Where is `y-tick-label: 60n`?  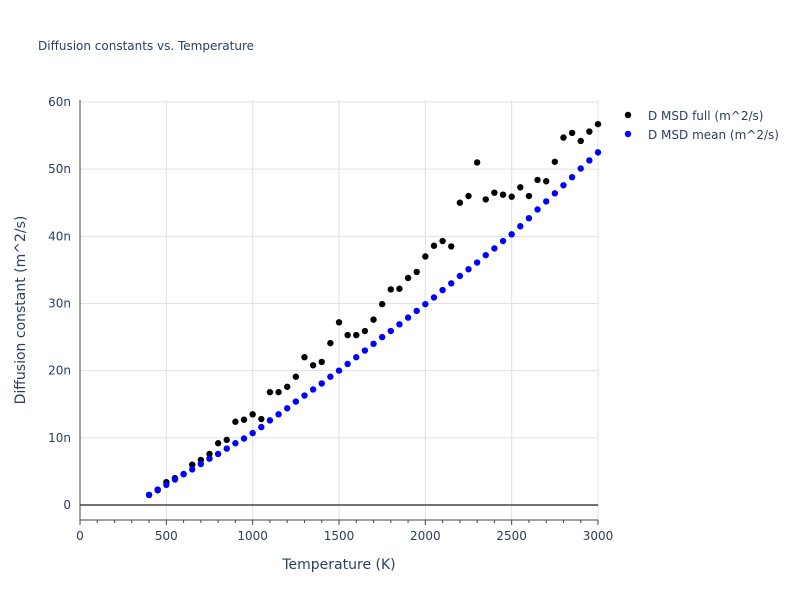
y-tick-label: 60n is located at coordinates (59, 102).